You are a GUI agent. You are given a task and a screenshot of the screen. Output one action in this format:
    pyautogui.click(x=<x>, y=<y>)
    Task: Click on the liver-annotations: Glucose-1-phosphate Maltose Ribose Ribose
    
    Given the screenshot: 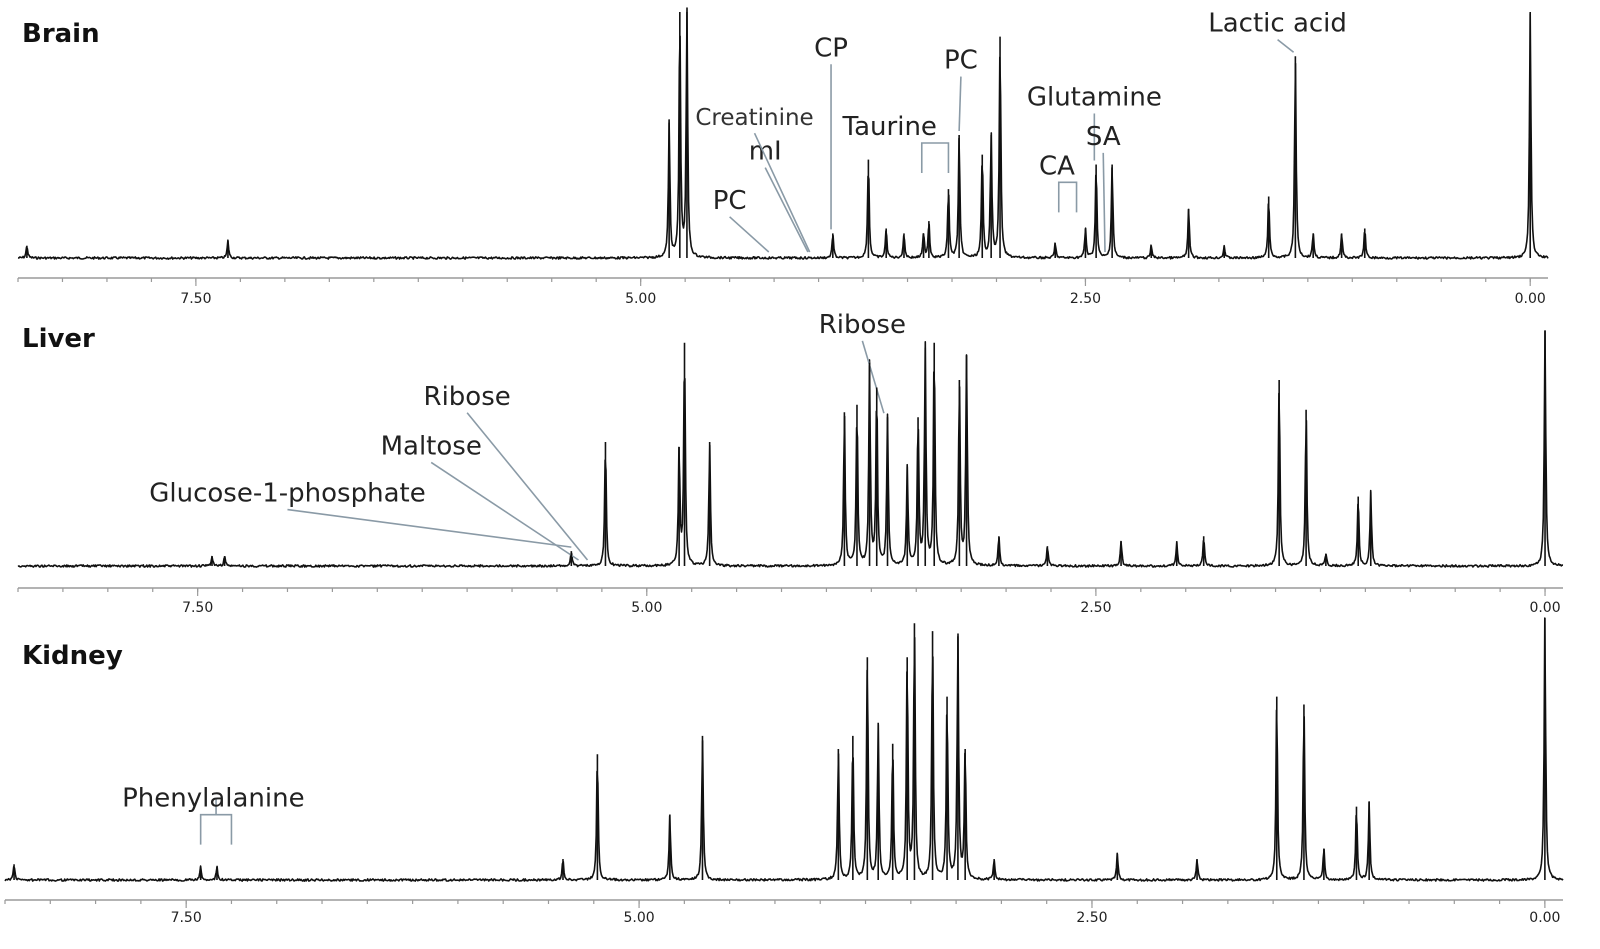 What is the action you would take?
    pyautogui.click(x=527, y=435)
    